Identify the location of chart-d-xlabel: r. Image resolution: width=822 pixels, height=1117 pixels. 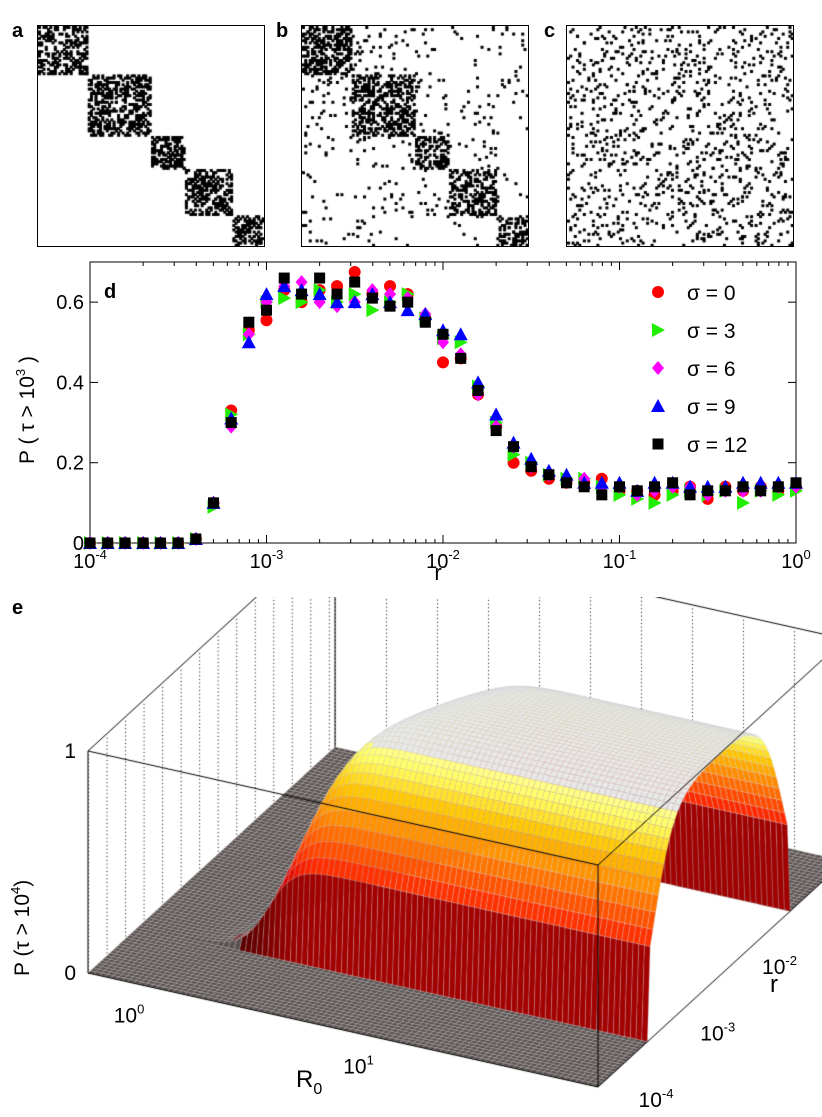
(437, 572).